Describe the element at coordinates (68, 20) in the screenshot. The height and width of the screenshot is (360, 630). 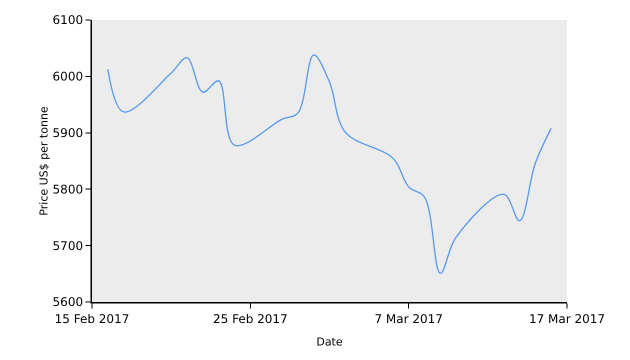
I see `y-tick-label: 6100` at that location.